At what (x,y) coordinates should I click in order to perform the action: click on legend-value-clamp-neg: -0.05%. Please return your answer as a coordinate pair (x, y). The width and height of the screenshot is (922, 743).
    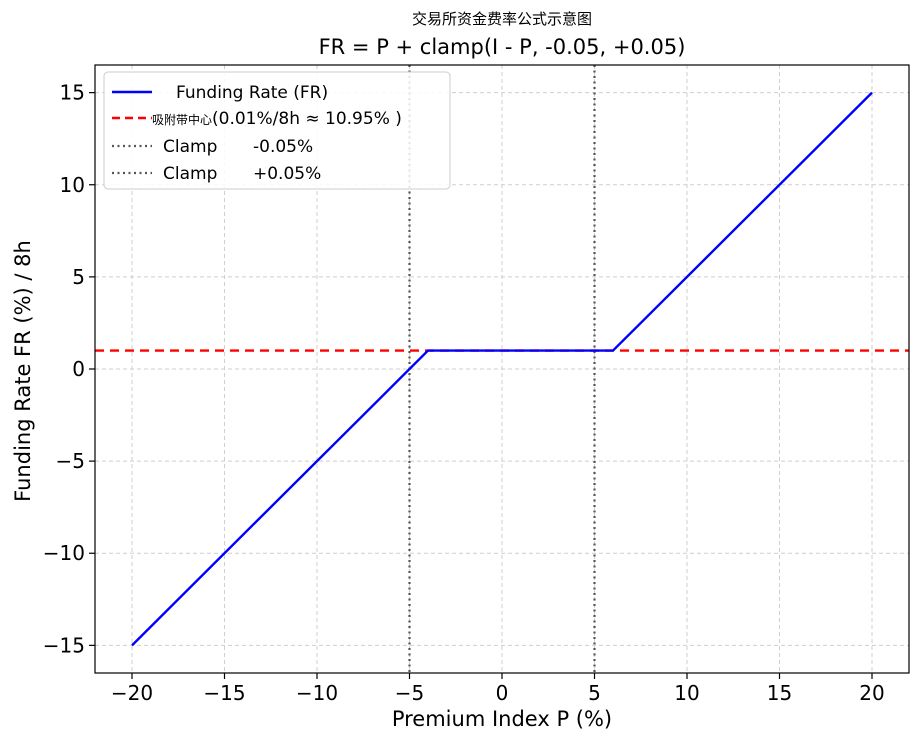
    Looking at the image, I should click on (283, 147).